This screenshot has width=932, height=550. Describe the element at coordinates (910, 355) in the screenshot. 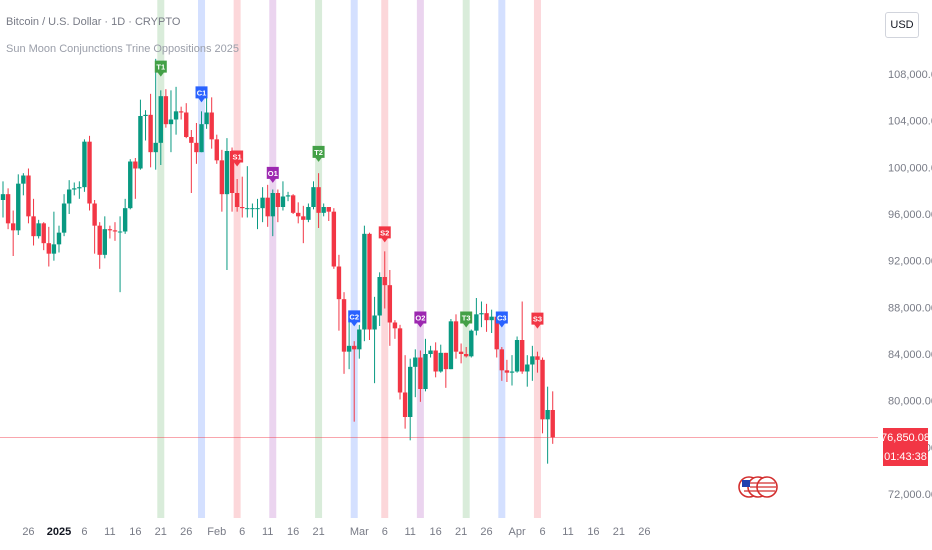

I see `price-tick-label: 84,000.00` at that location.